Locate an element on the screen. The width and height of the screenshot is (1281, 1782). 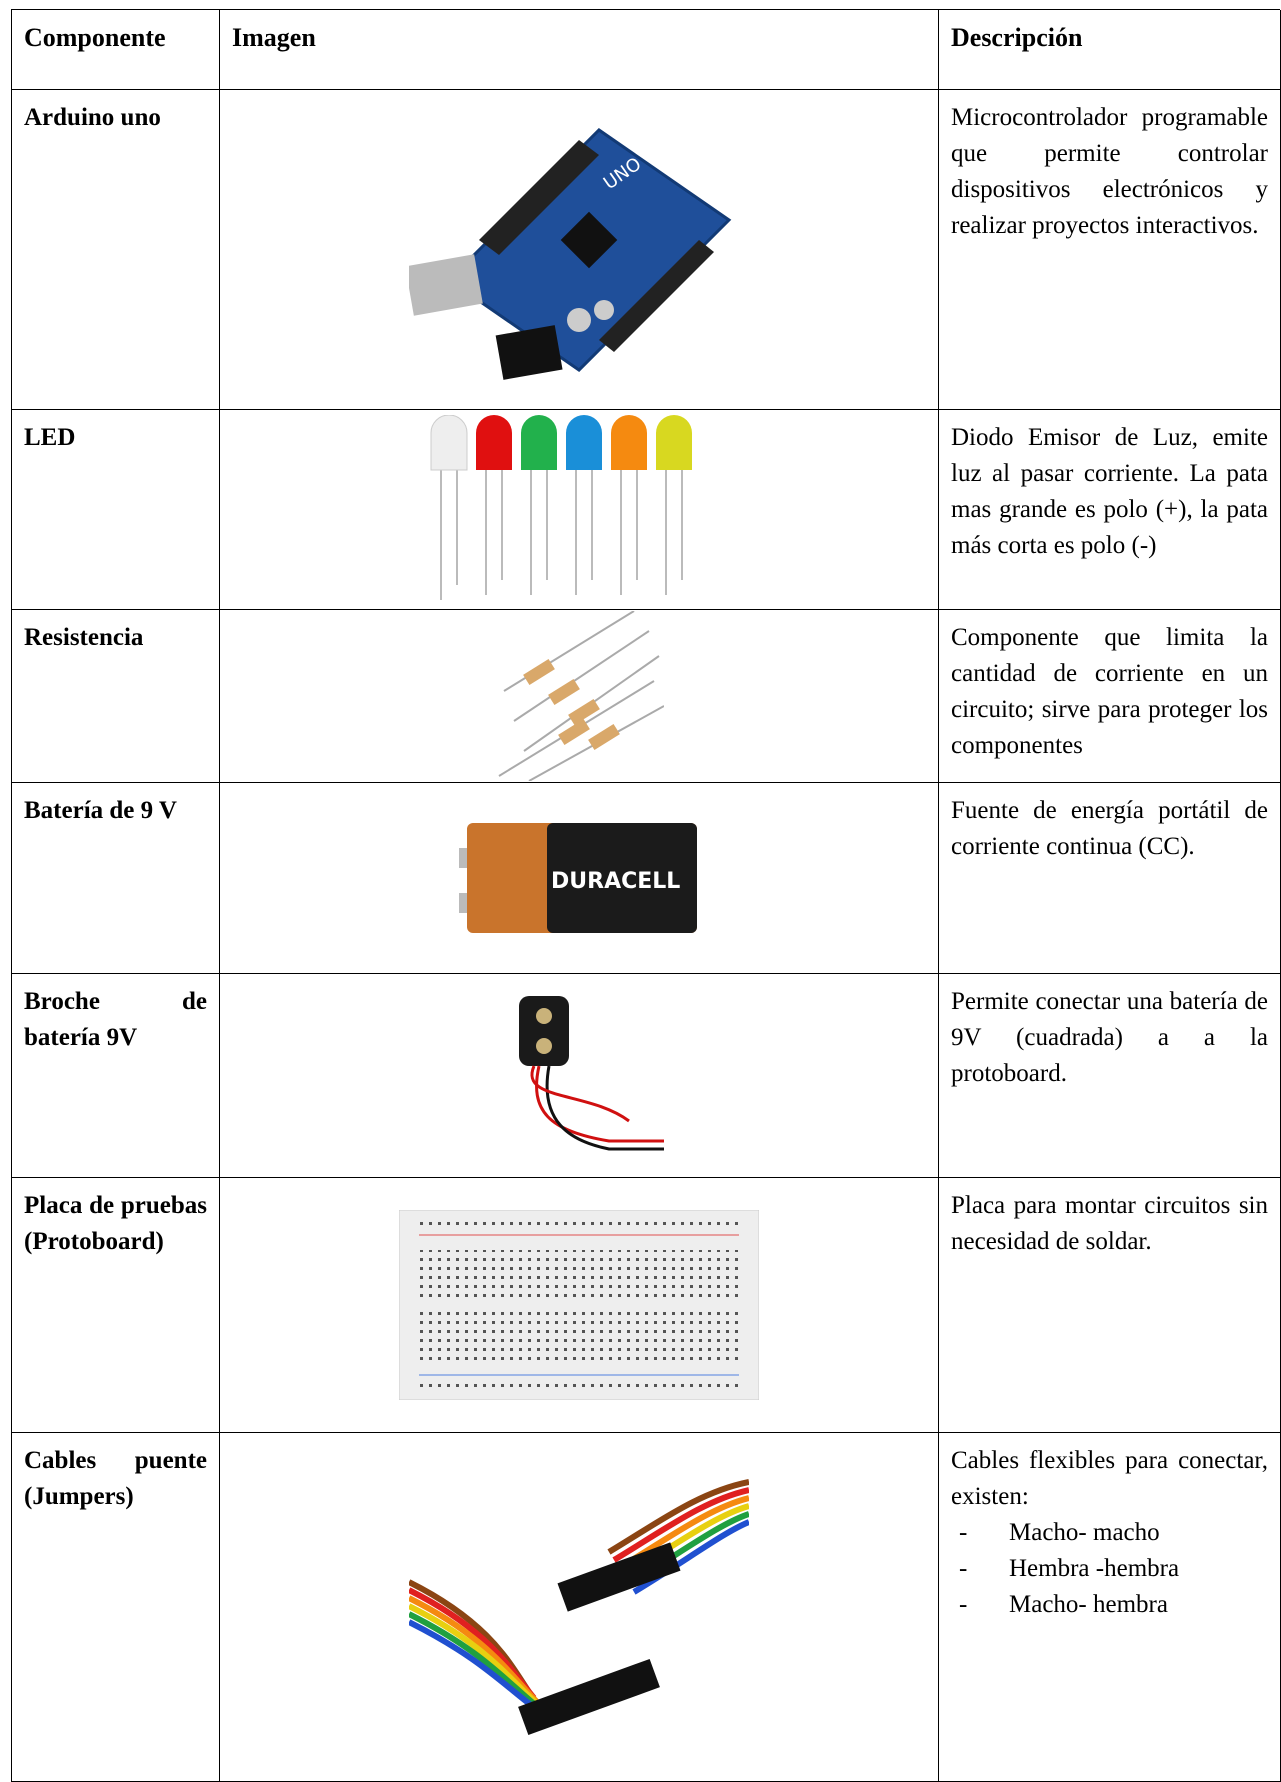
header-cell: Componente is located at coordinates (116, 50).